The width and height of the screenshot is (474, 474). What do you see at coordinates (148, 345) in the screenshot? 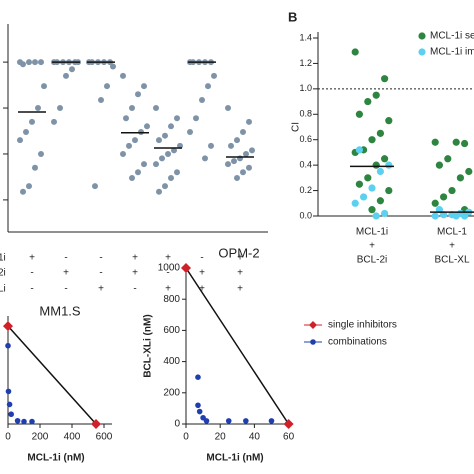
I see `y-axis-label: BCL-XLi (nM)` at bounding box center [148, 345].